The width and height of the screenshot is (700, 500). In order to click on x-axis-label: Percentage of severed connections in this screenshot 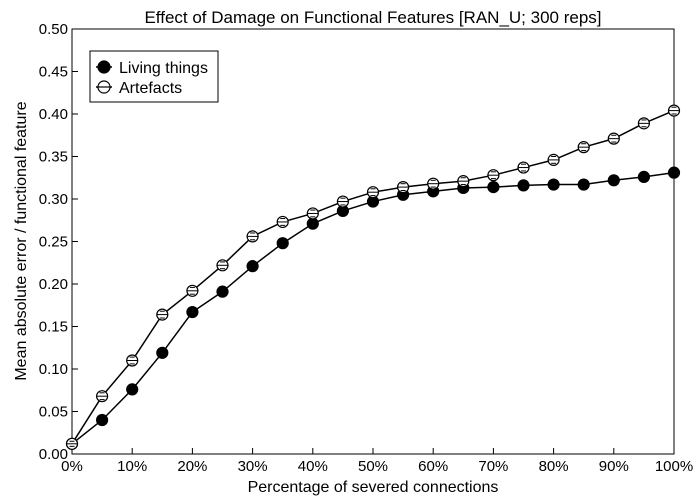, I will do `click(373, 487)`.